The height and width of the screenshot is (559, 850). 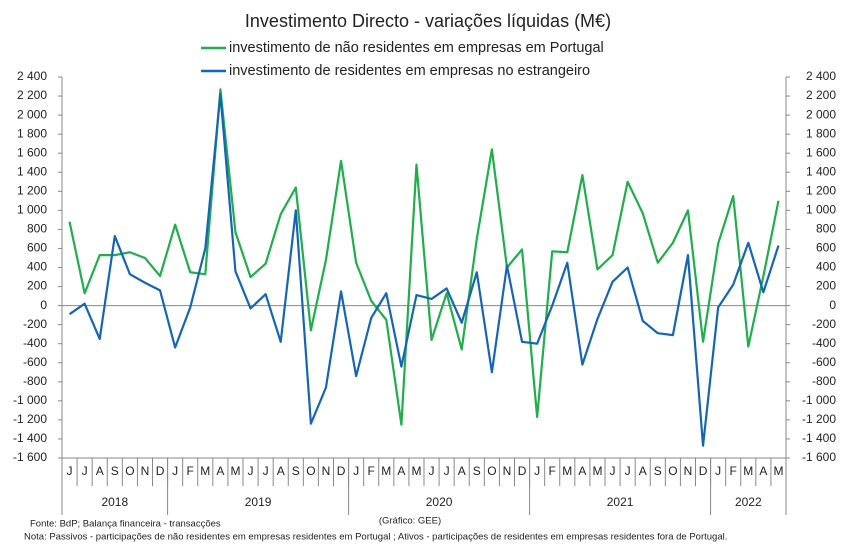 I want to click on year-label: 2019, so click(x=258, y=502).